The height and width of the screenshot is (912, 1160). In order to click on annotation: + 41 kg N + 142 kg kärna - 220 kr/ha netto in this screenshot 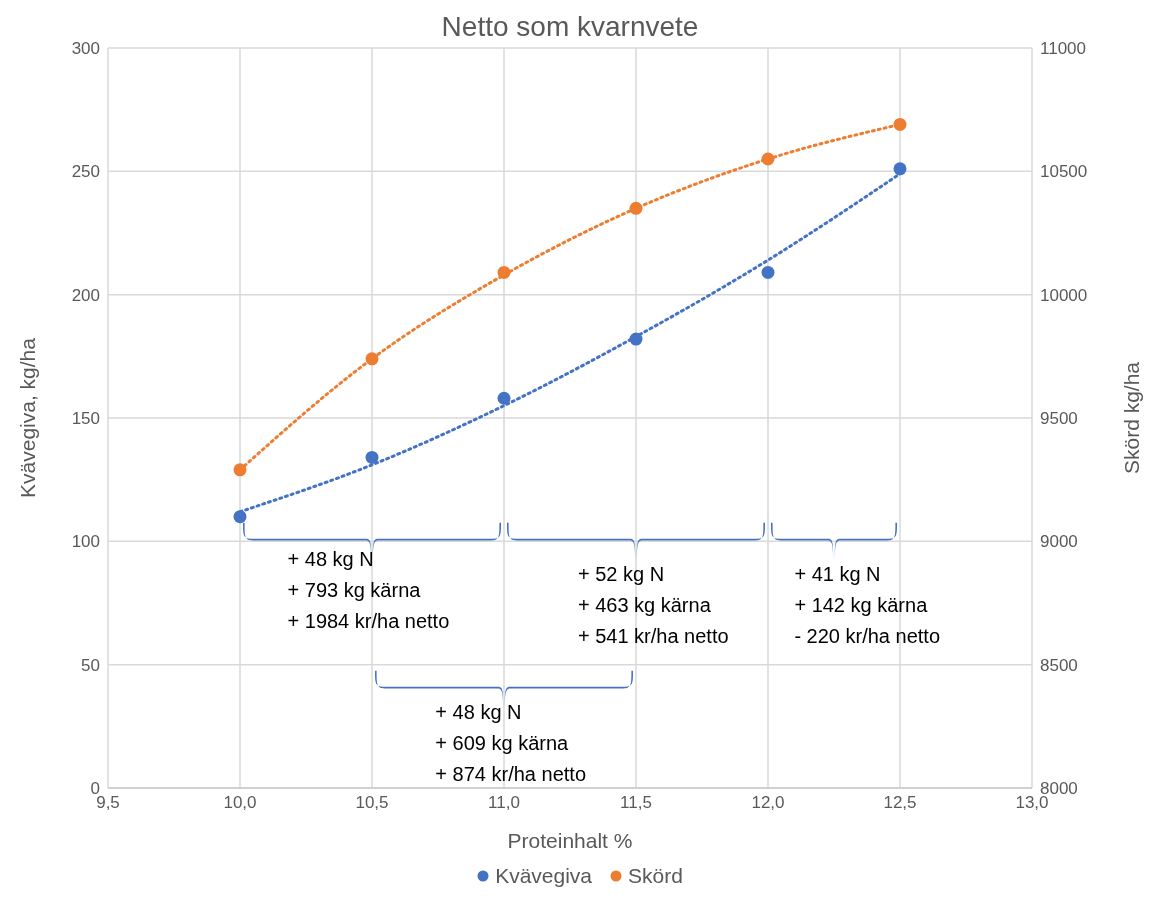, I will do `click(867, 604)`.